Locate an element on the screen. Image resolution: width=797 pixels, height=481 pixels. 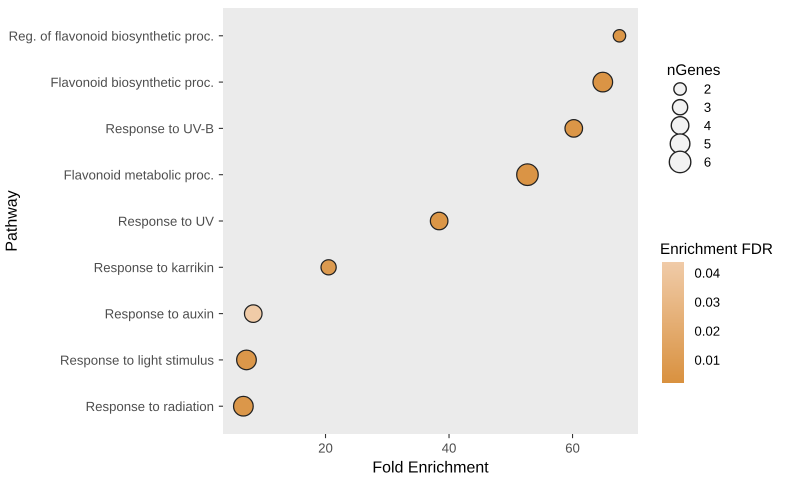
y-tick-label: Response to radiation is located at coordinates (150, 407).